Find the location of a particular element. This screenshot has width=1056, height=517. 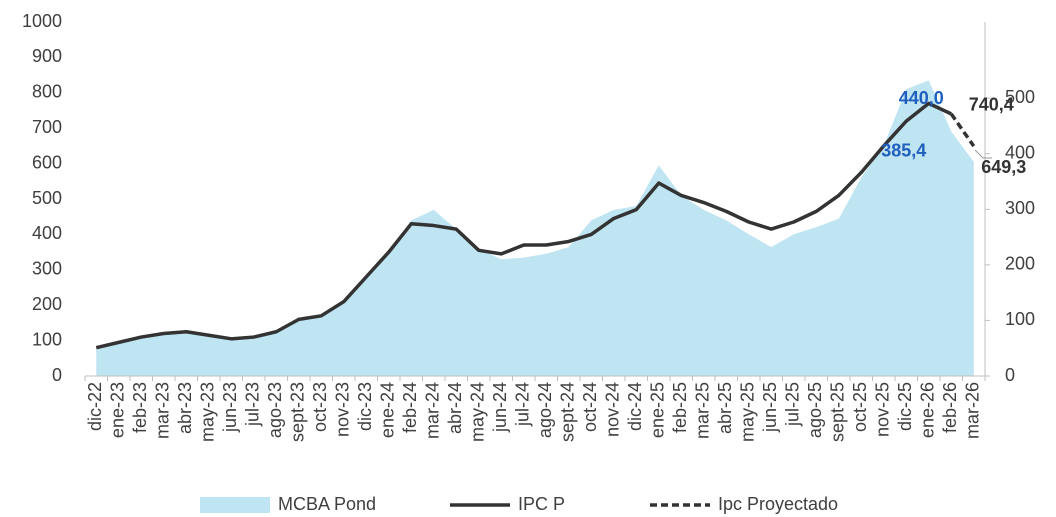

x-tick-label: dic-24 is located at coordinates (635, 406).